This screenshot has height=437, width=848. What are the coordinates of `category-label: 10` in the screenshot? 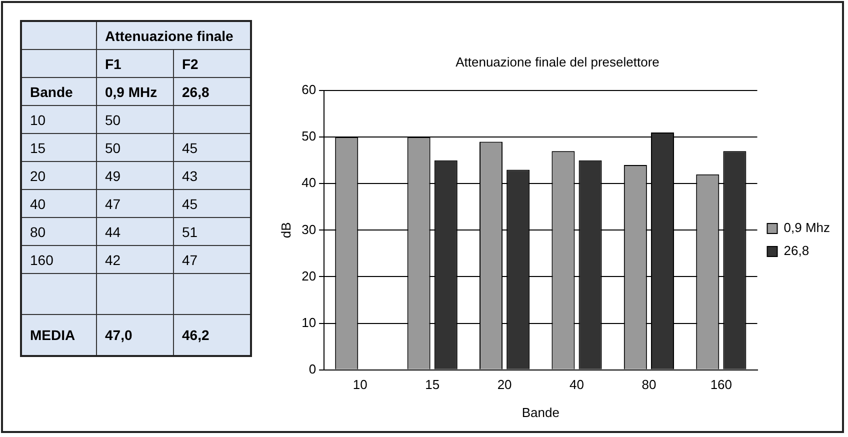 It's located at (58, 120).